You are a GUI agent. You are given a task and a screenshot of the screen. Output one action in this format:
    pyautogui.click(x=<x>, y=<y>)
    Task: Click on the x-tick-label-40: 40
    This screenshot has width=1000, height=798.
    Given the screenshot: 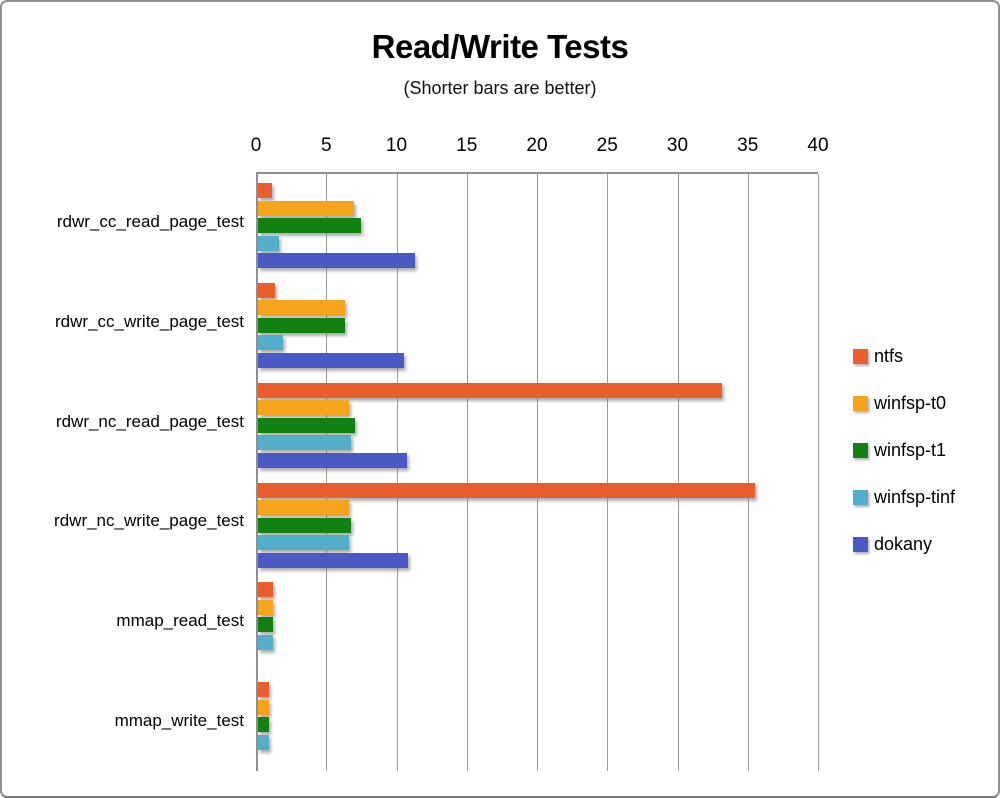 What is the action you would take?
    pyautogui.click(x=818, y=145)
    